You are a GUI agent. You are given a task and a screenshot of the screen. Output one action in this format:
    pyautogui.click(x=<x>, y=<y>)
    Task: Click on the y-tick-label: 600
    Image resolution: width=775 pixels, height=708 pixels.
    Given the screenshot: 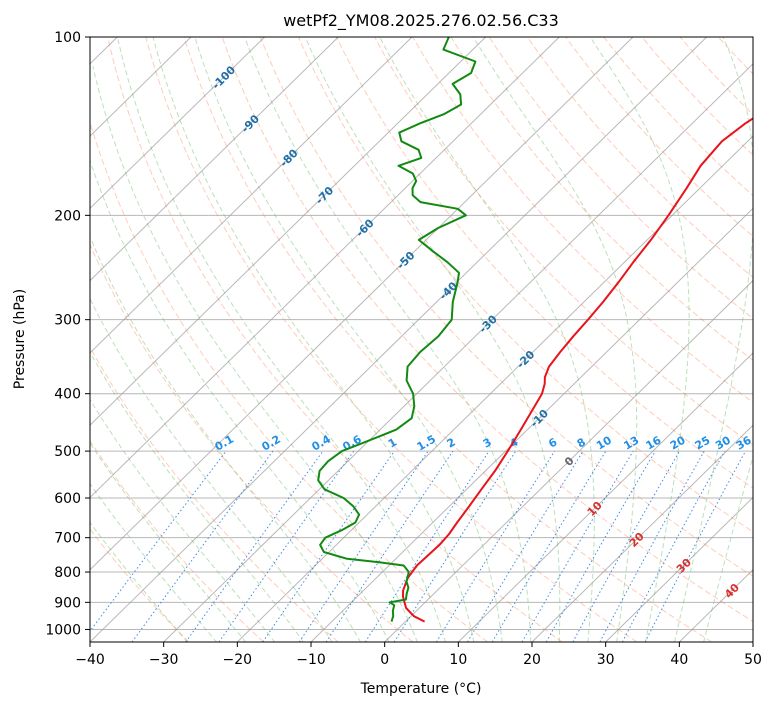 What is the action you would take?
    pyautogui.click(x=67, y=499)
    